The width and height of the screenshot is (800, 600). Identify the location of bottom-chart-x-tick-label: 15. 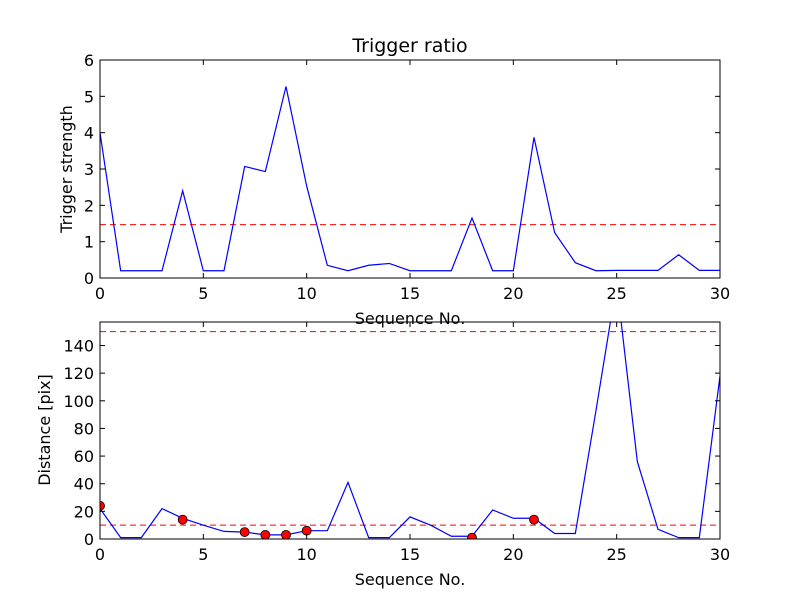
(410, 554).